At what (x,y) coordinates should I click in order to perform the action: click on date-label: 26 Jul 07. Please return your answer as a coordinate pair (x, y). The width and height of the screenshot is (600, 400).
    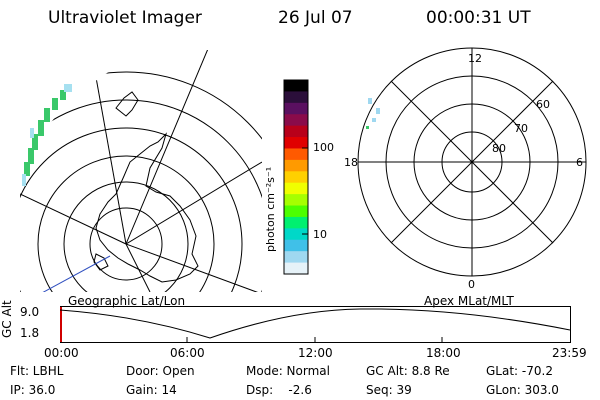
    Looking at the image, I should click on (315, 18).